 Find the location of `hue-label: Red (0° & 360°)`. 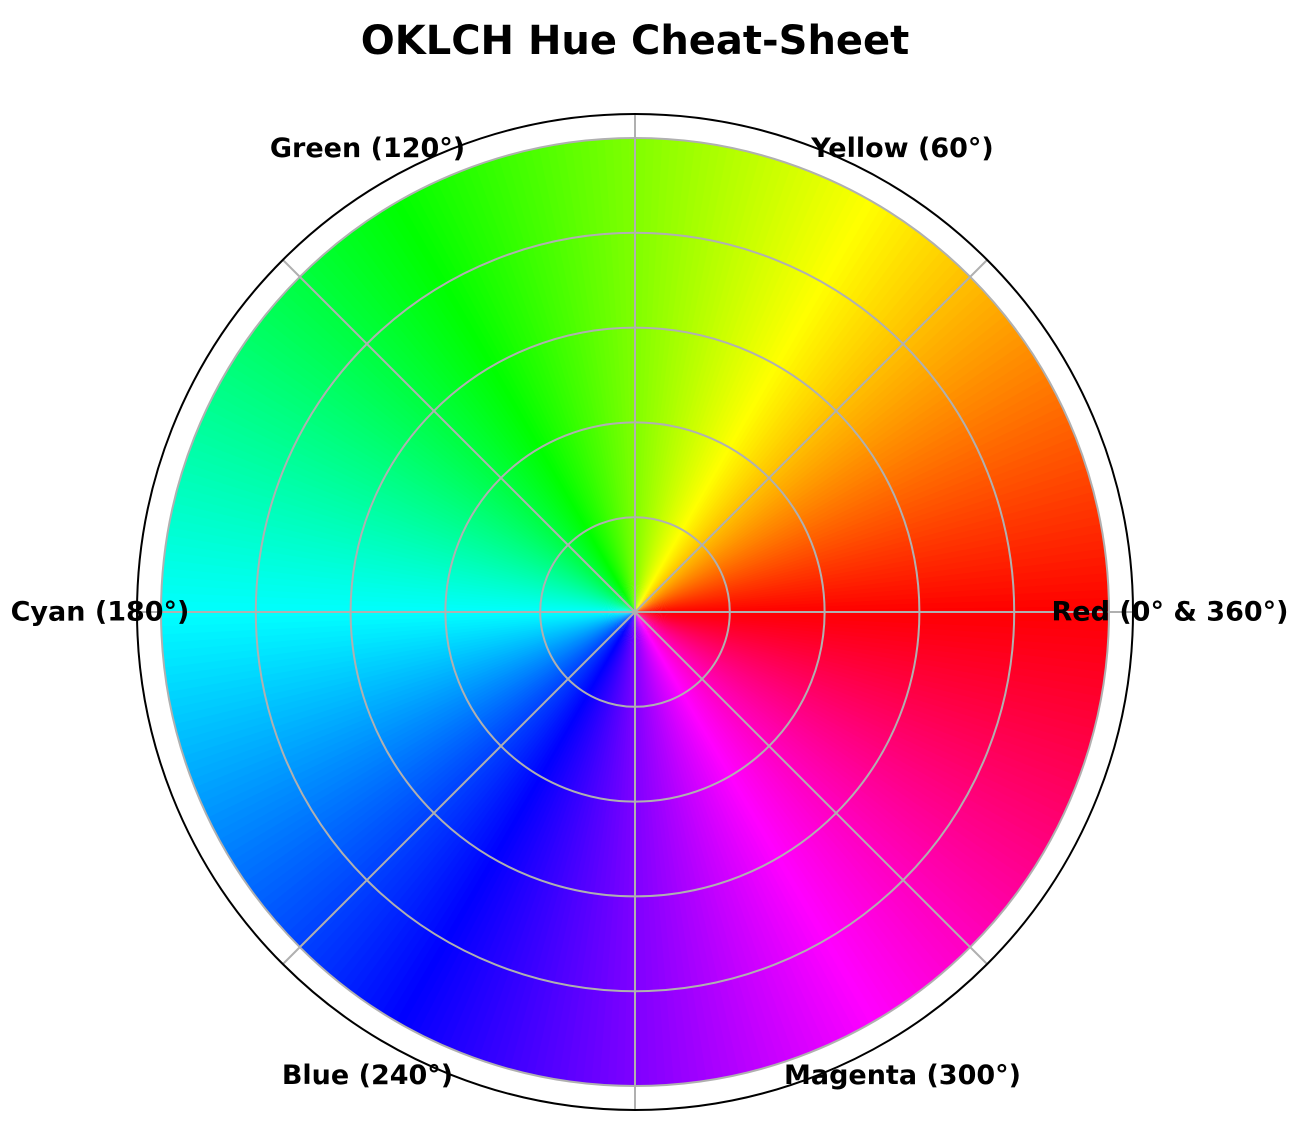

hue-label: Red (0° & 360°) is located at coordinates (1169, 612).